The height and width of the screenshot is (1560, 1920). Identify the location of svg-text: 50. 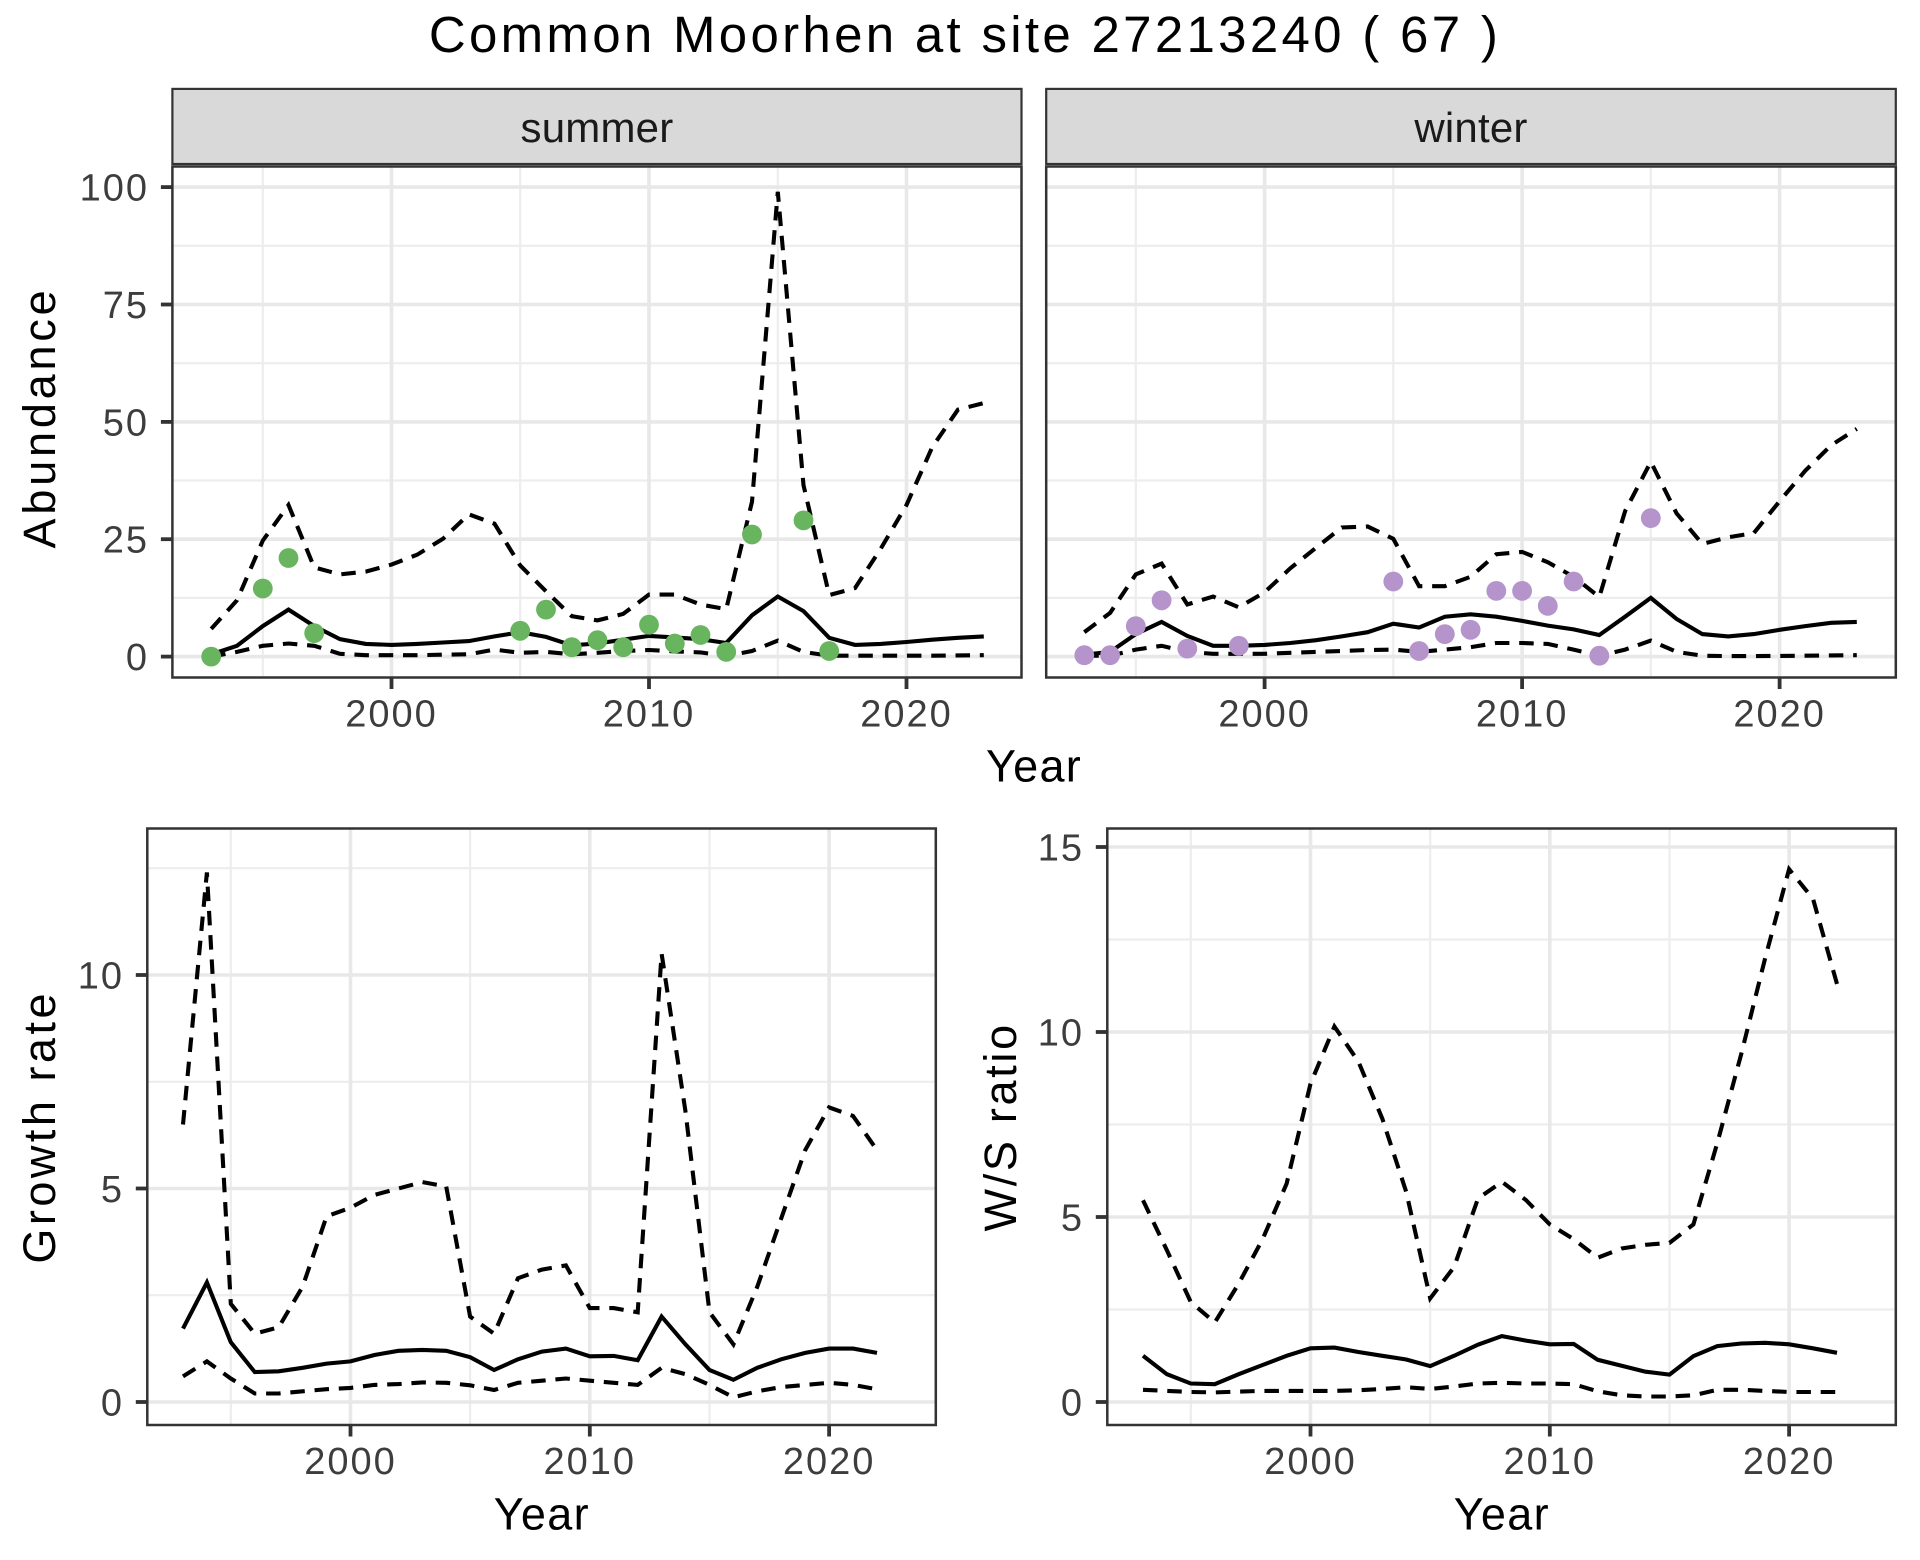
(126, 423).